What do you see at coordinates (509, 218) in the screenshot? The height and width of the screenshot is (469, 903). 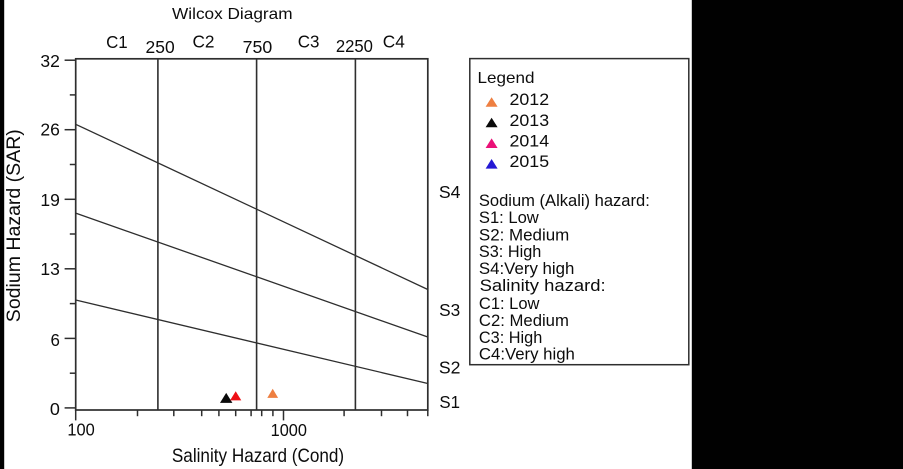 I see `svg-text: S1: Low` at bounding box center [509, 218].